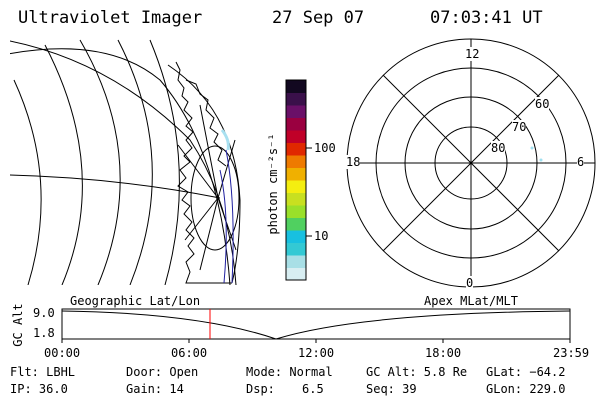 The image size is (600, 400). I want to click on filter-status: Flt: LBHL, so click(43, 372).